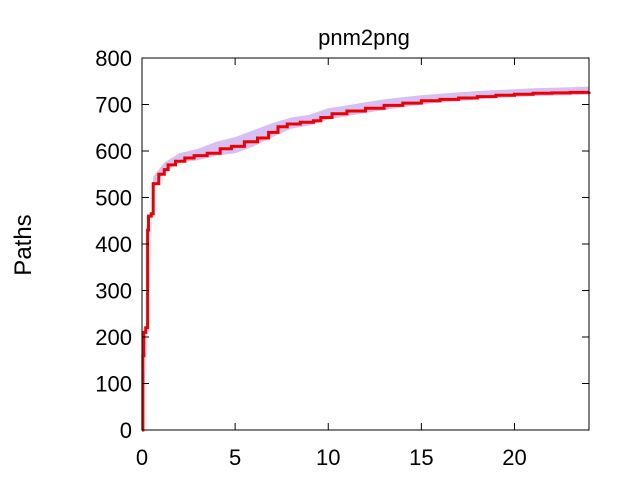 Image resolution: width=640 pixels, height=480 pixels. What do you see at coordinates (113, 384) in the screenshot?
I see `y-tick-label: 100` at bounding box center [113, 384].